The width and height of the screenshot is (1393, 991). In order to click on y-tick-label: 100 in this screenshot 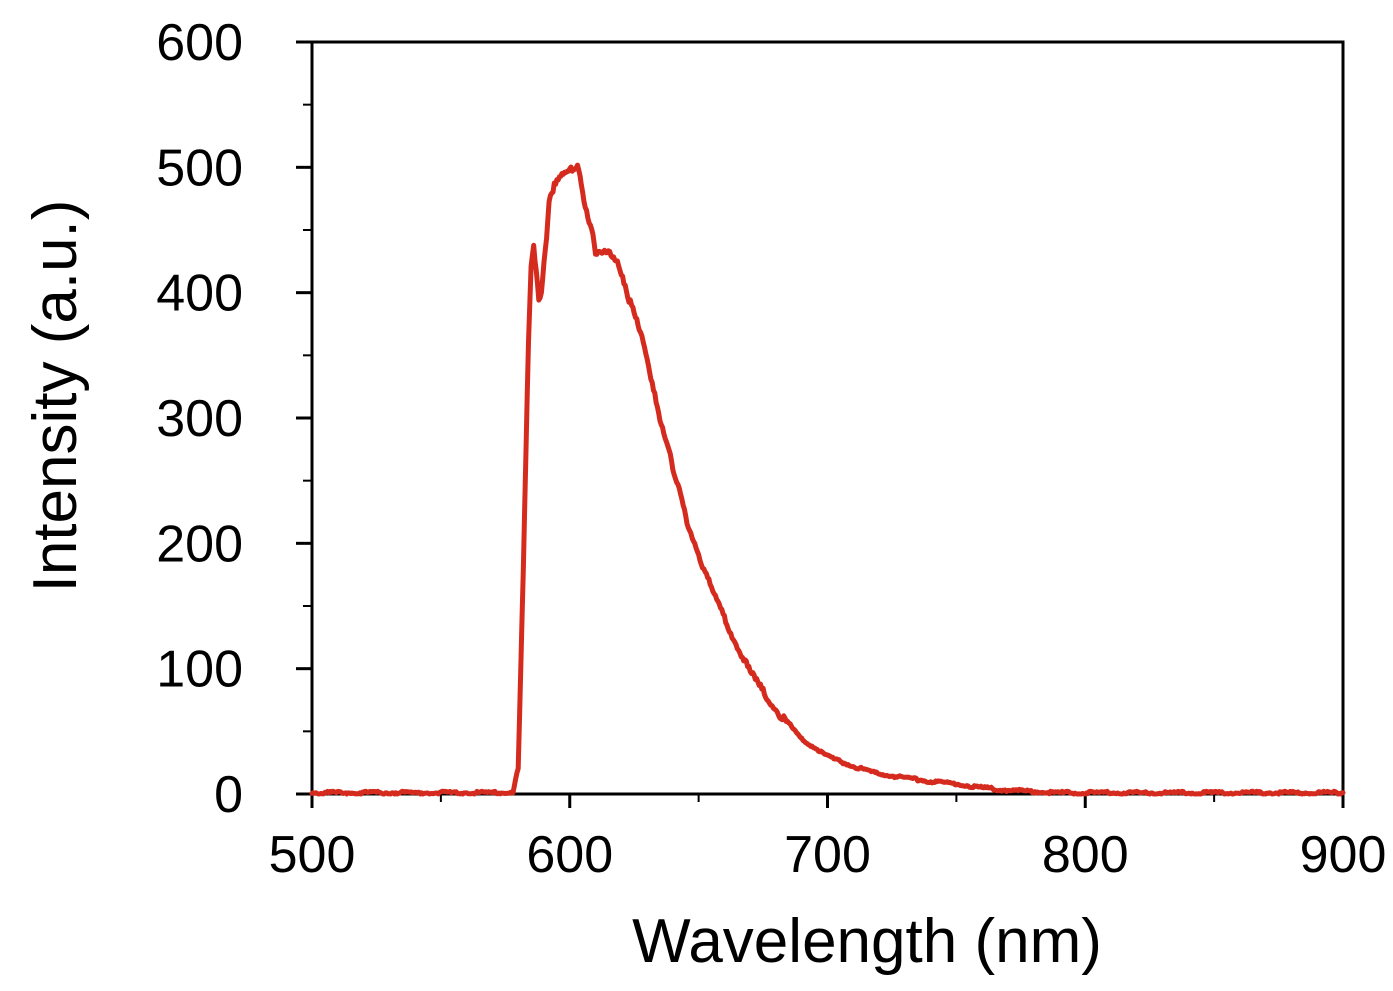, I will do `click(199, 670)`.